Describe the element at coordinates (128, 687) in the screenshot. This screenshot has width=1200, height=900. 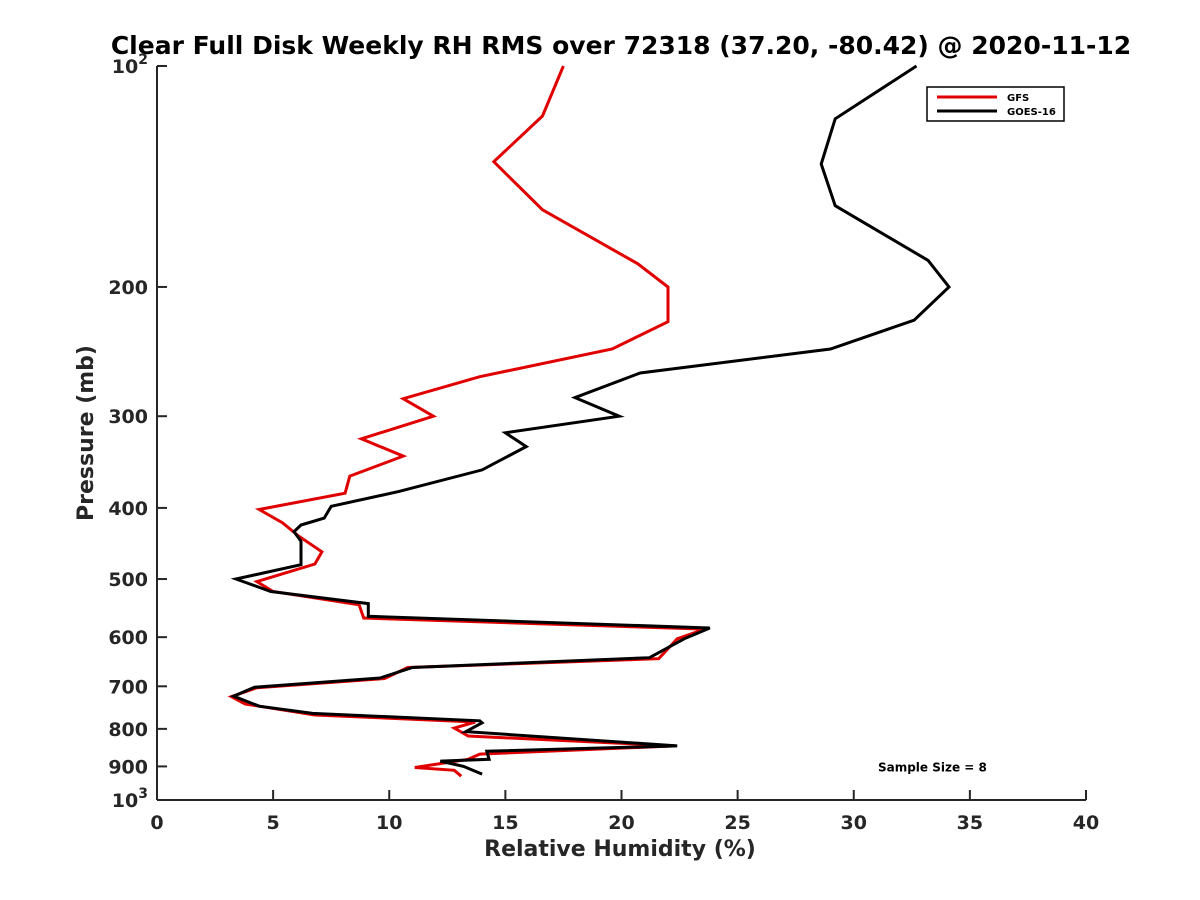
I see `y-tick-label: 700` at that location.